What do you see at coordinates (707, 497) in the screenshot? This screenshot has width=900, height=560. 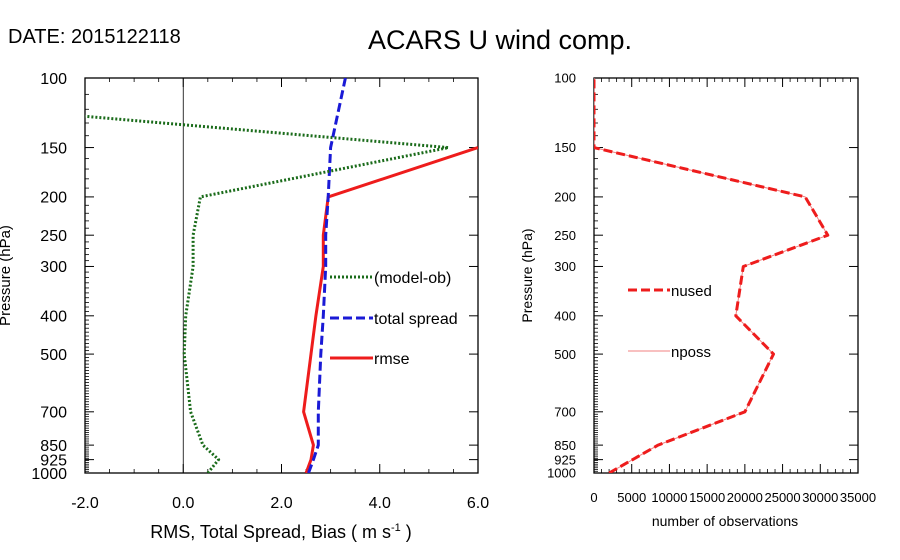 I see `x-tick-label: 15000` at bounding box center [707, 497].